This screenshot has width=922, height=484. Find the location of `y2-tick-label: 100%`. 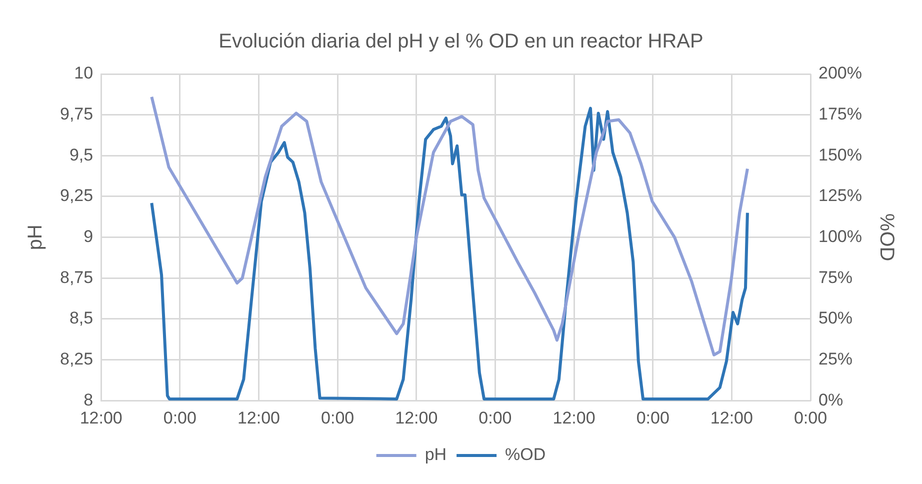

y2-tick-label: 100% is located at coordinates (840, 236).